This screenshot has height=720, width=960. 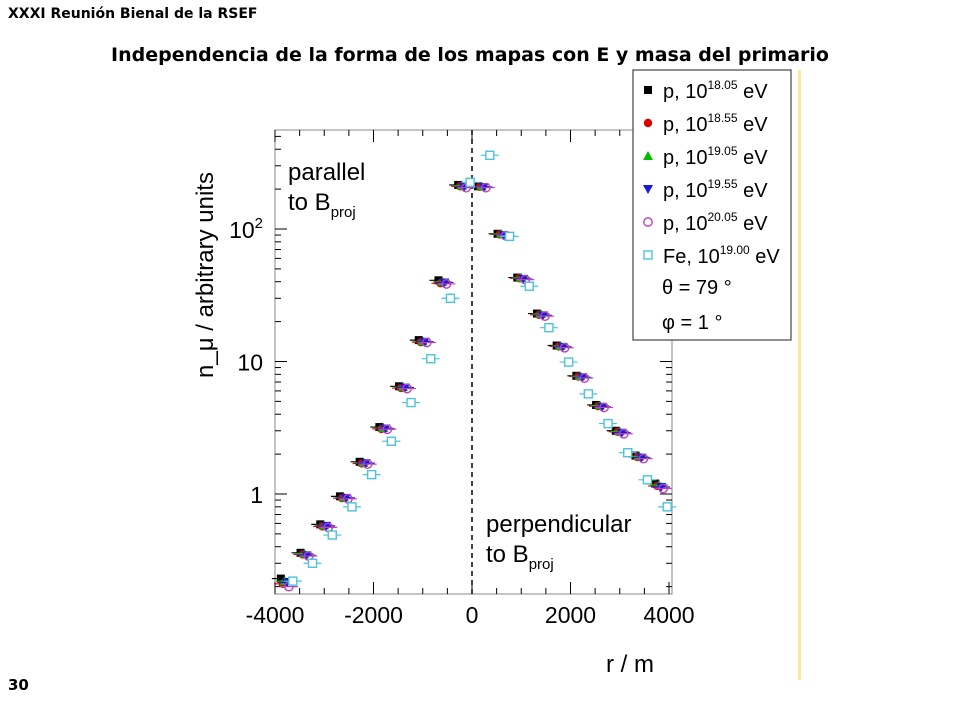 I want to click on page-number: 30, so click(x=18, y=685).